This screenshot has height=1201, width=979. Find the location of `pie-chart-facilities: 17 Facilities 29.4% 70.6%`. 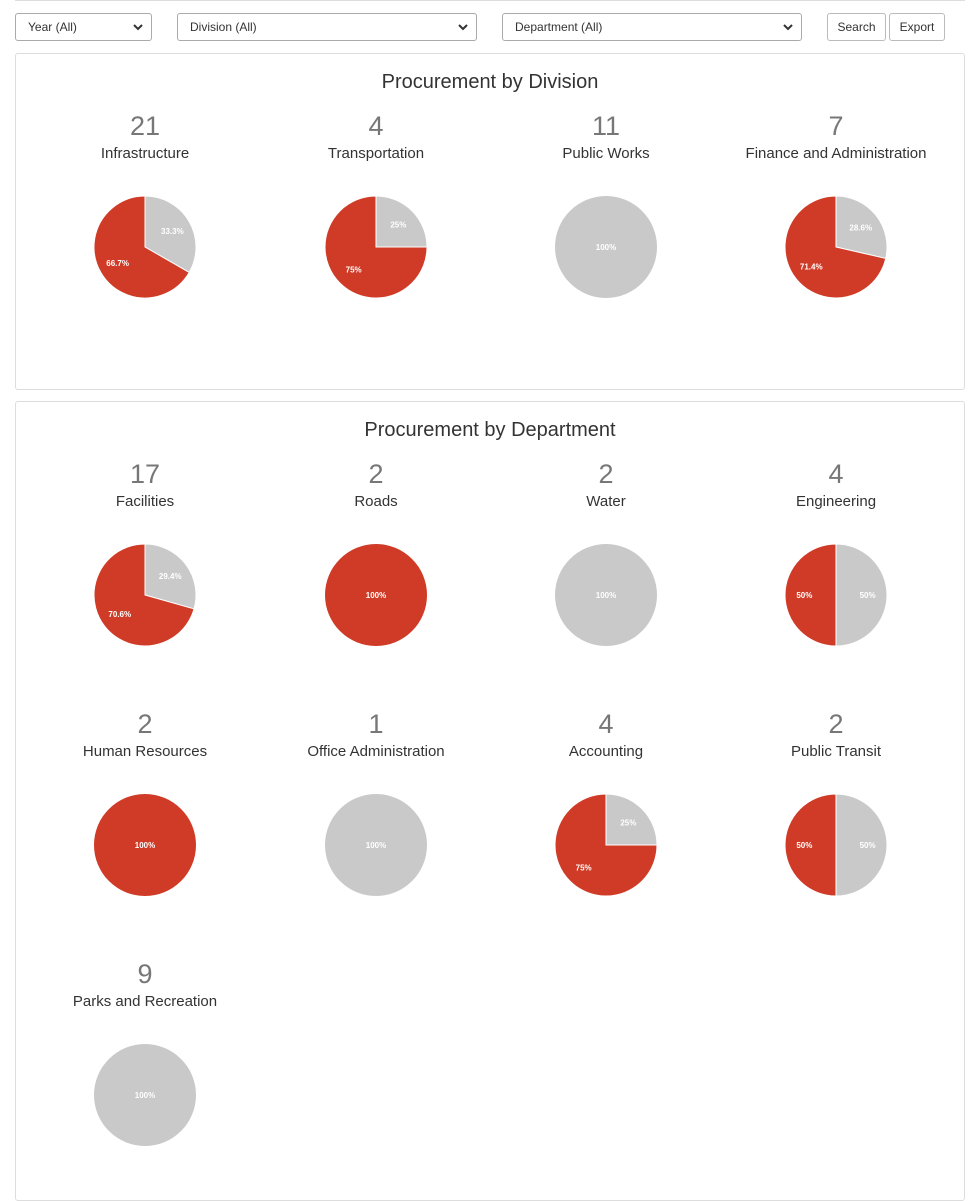

pie-chart-facilities: 17 Facilities 29.4% 70.6% is located at coordinates (145, 573).